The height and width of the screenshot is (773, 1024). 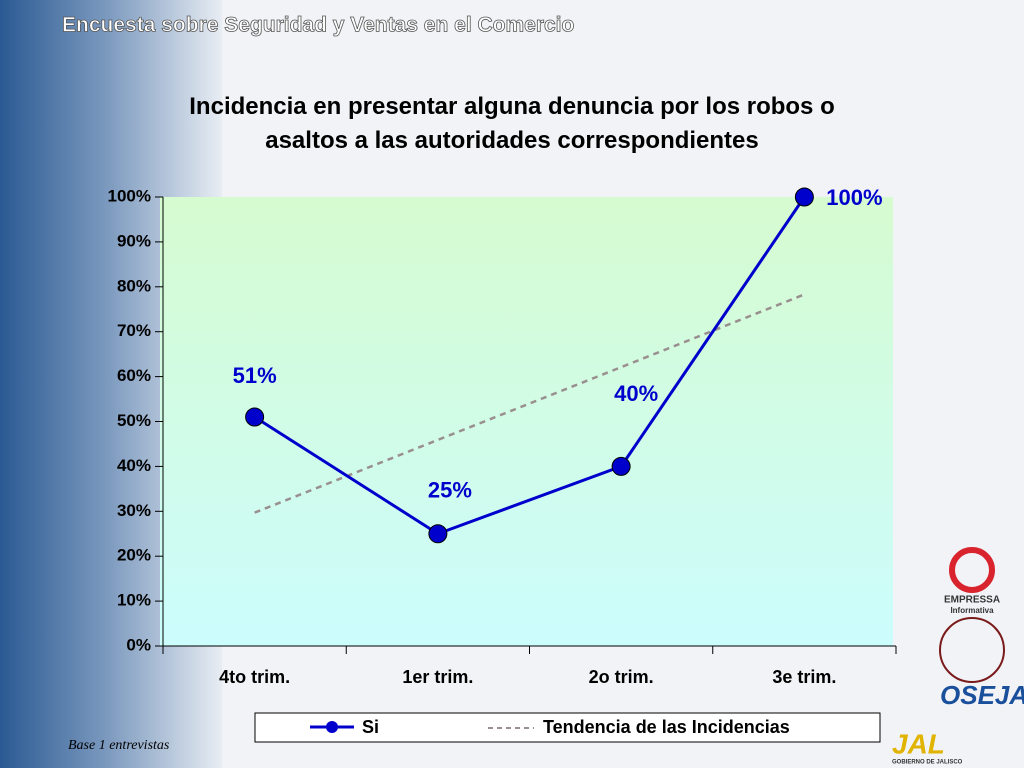 I want to click on data-label: 25%, so click(x=450, y=490).